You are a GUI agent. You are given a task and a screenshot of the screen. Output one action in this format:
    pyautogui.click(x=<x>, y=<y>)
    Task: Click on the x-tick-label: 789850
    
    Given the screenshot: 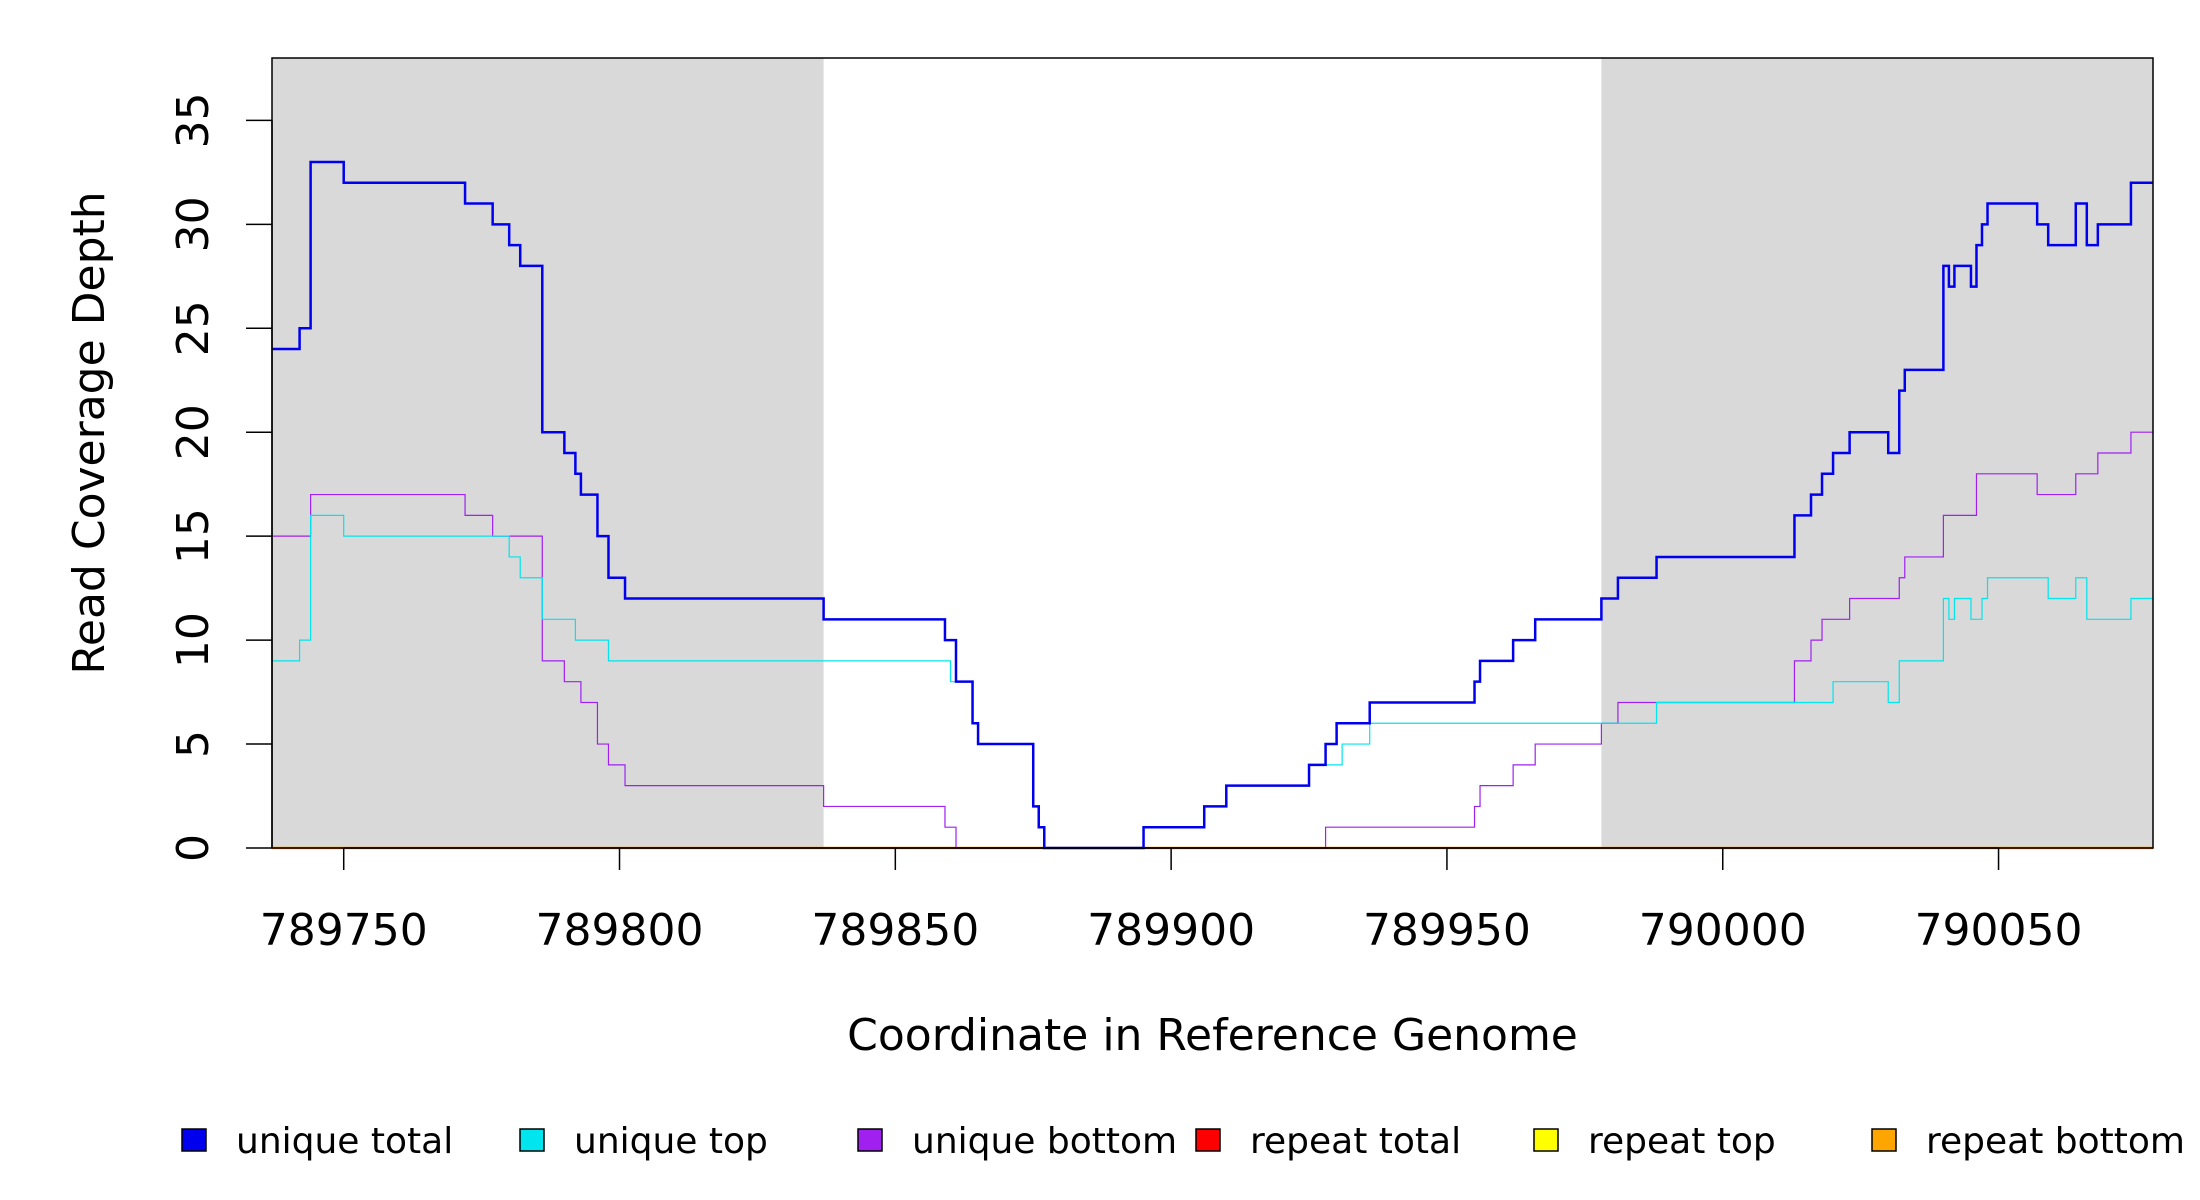 What is the action you would take?
    pyautogui.click(x=895, y=930)
    